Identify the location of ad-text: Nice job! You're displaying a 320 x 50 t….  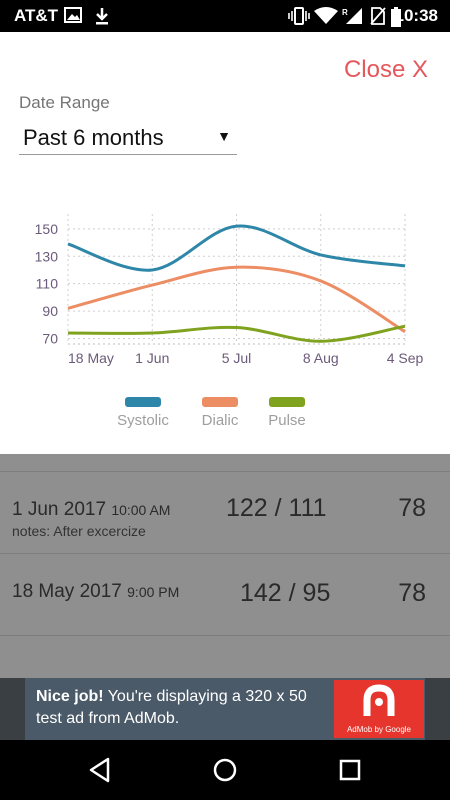
(183, 708).